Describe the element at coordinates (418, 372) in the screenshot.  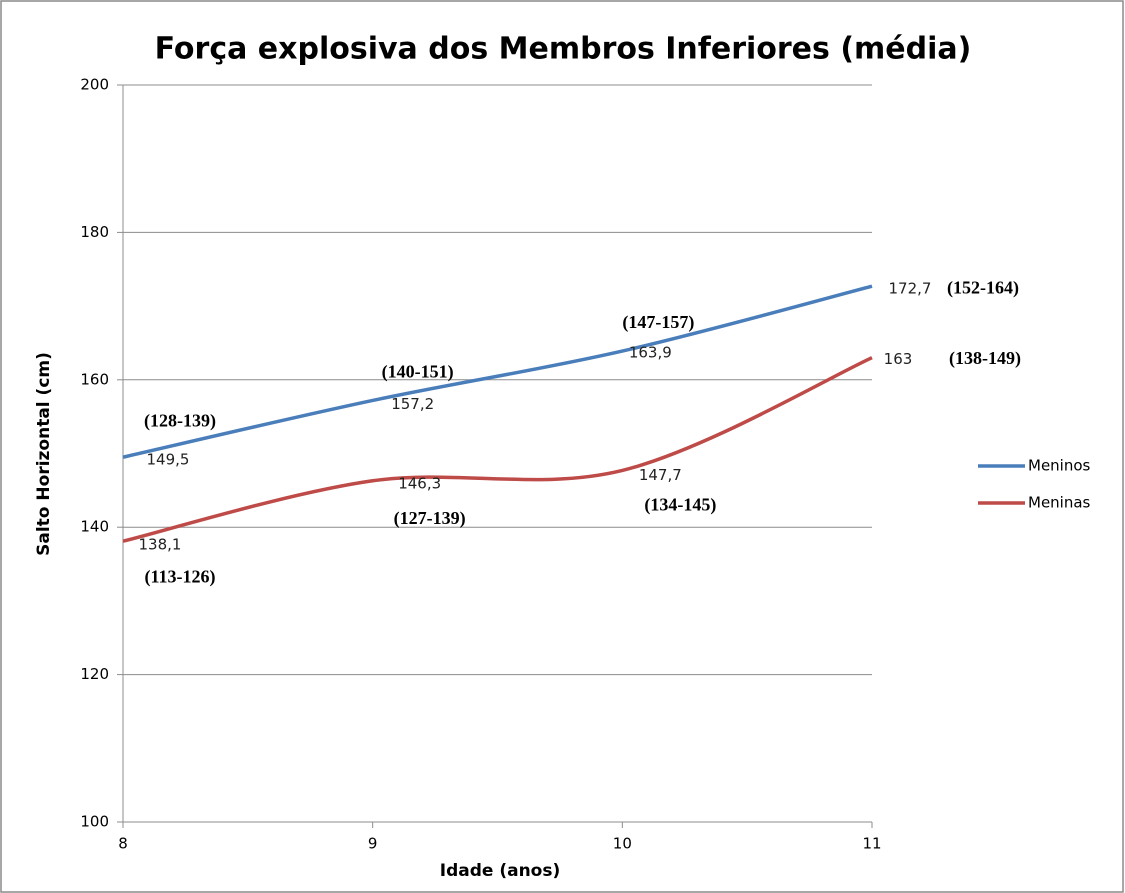
I see `range-label: (140-151)` at that location.